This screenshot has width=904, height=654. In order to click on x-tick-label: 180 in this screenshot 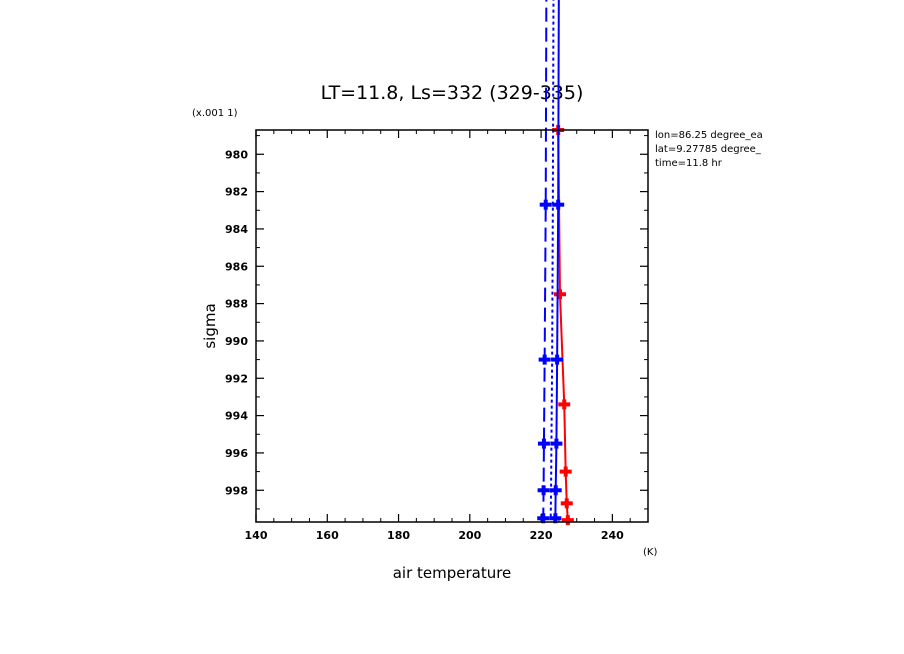, I will do `click(398, 535)`.